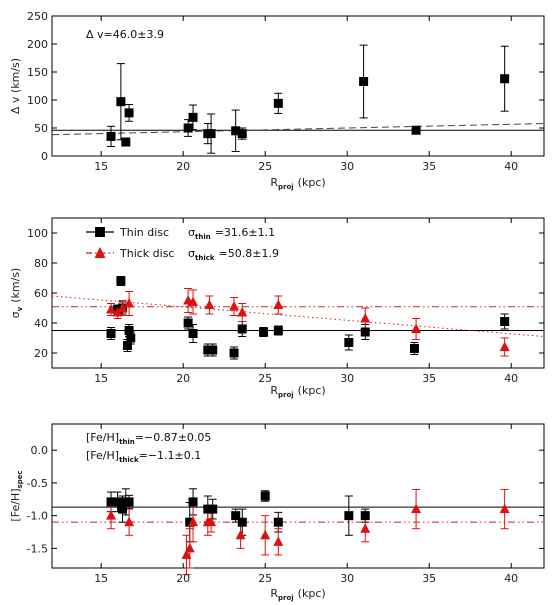 The image size is (560, 605). Describe the element at coordinates (41, 293) in the screenshot. I see `y-tick-label: 60` at that location.